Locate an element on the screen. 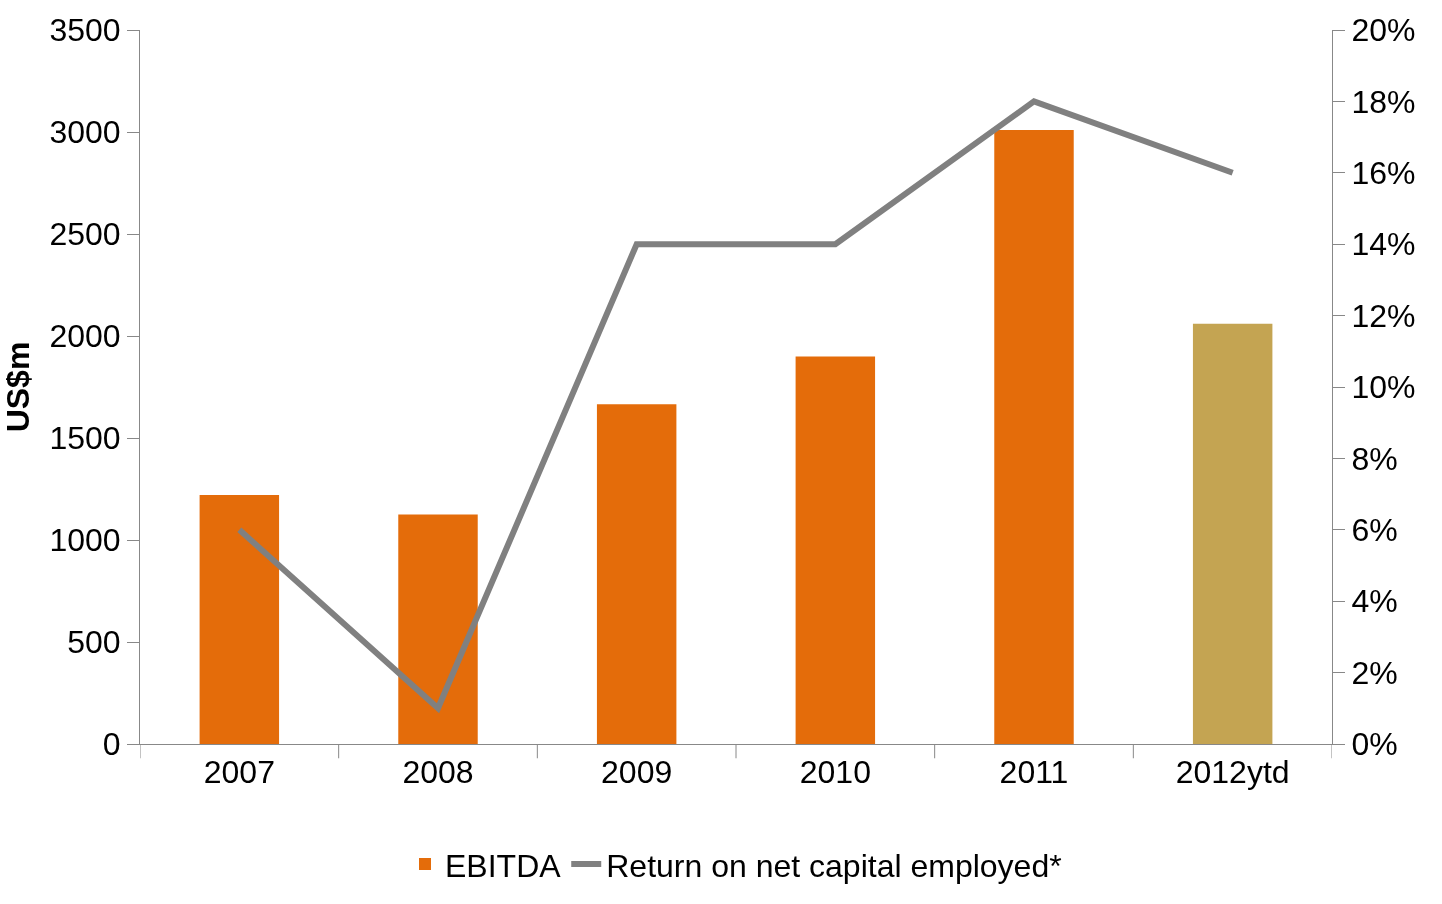 This screenshot has height=904, width=1442. x-tick-label: 2009 is located at coordinates (637, 772).